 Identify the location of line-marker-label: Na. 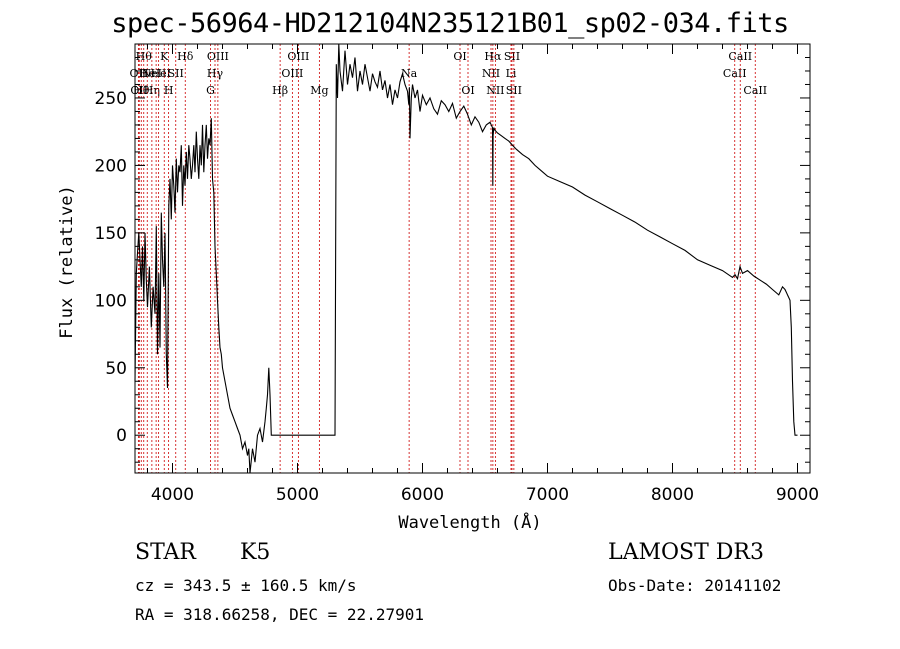
(409, 73).